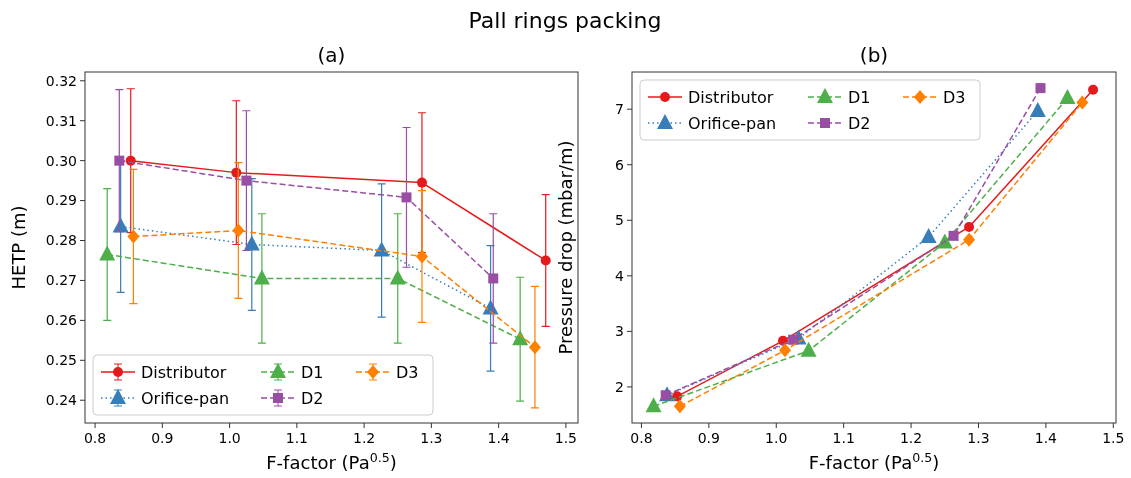  What do you see at coordinates (620, 164) in the screenshot?
I see `y-tick-label: 6` at bounding box center [620, 164].